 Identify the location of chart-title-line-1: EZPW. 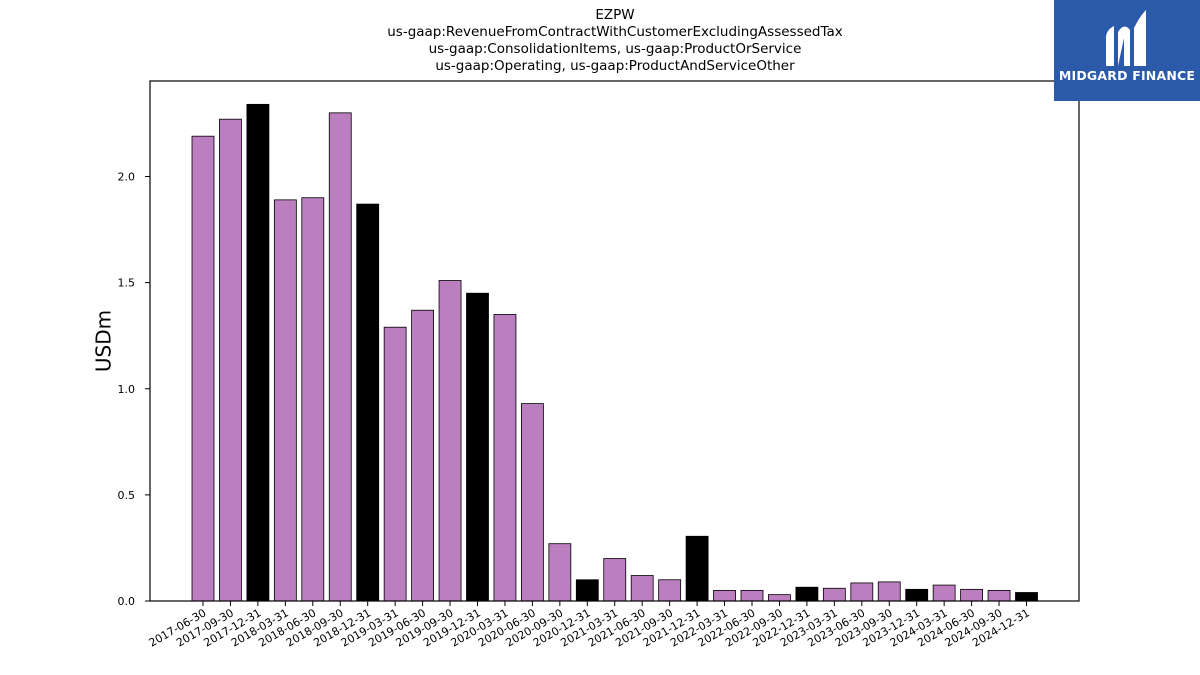
(615, 15).